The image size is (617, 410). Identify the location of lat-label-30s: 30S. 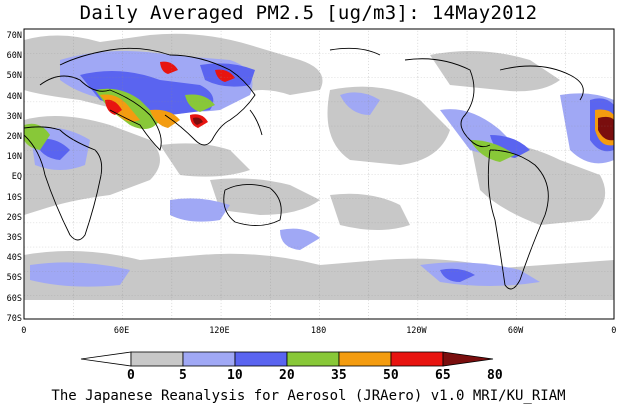
(14, 238).